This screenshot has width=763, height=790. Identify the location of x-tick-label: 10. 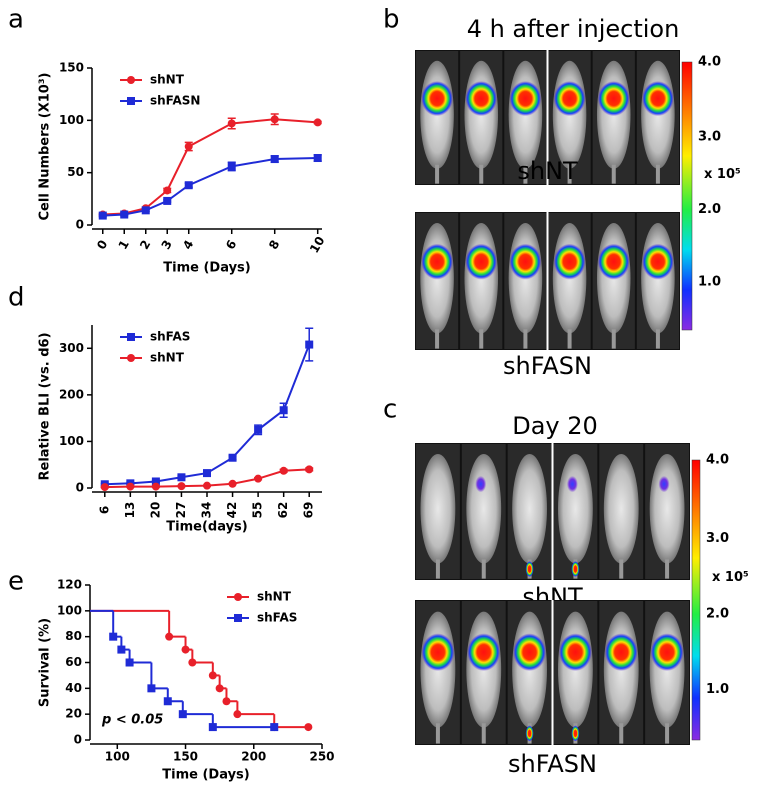
(317, 244).